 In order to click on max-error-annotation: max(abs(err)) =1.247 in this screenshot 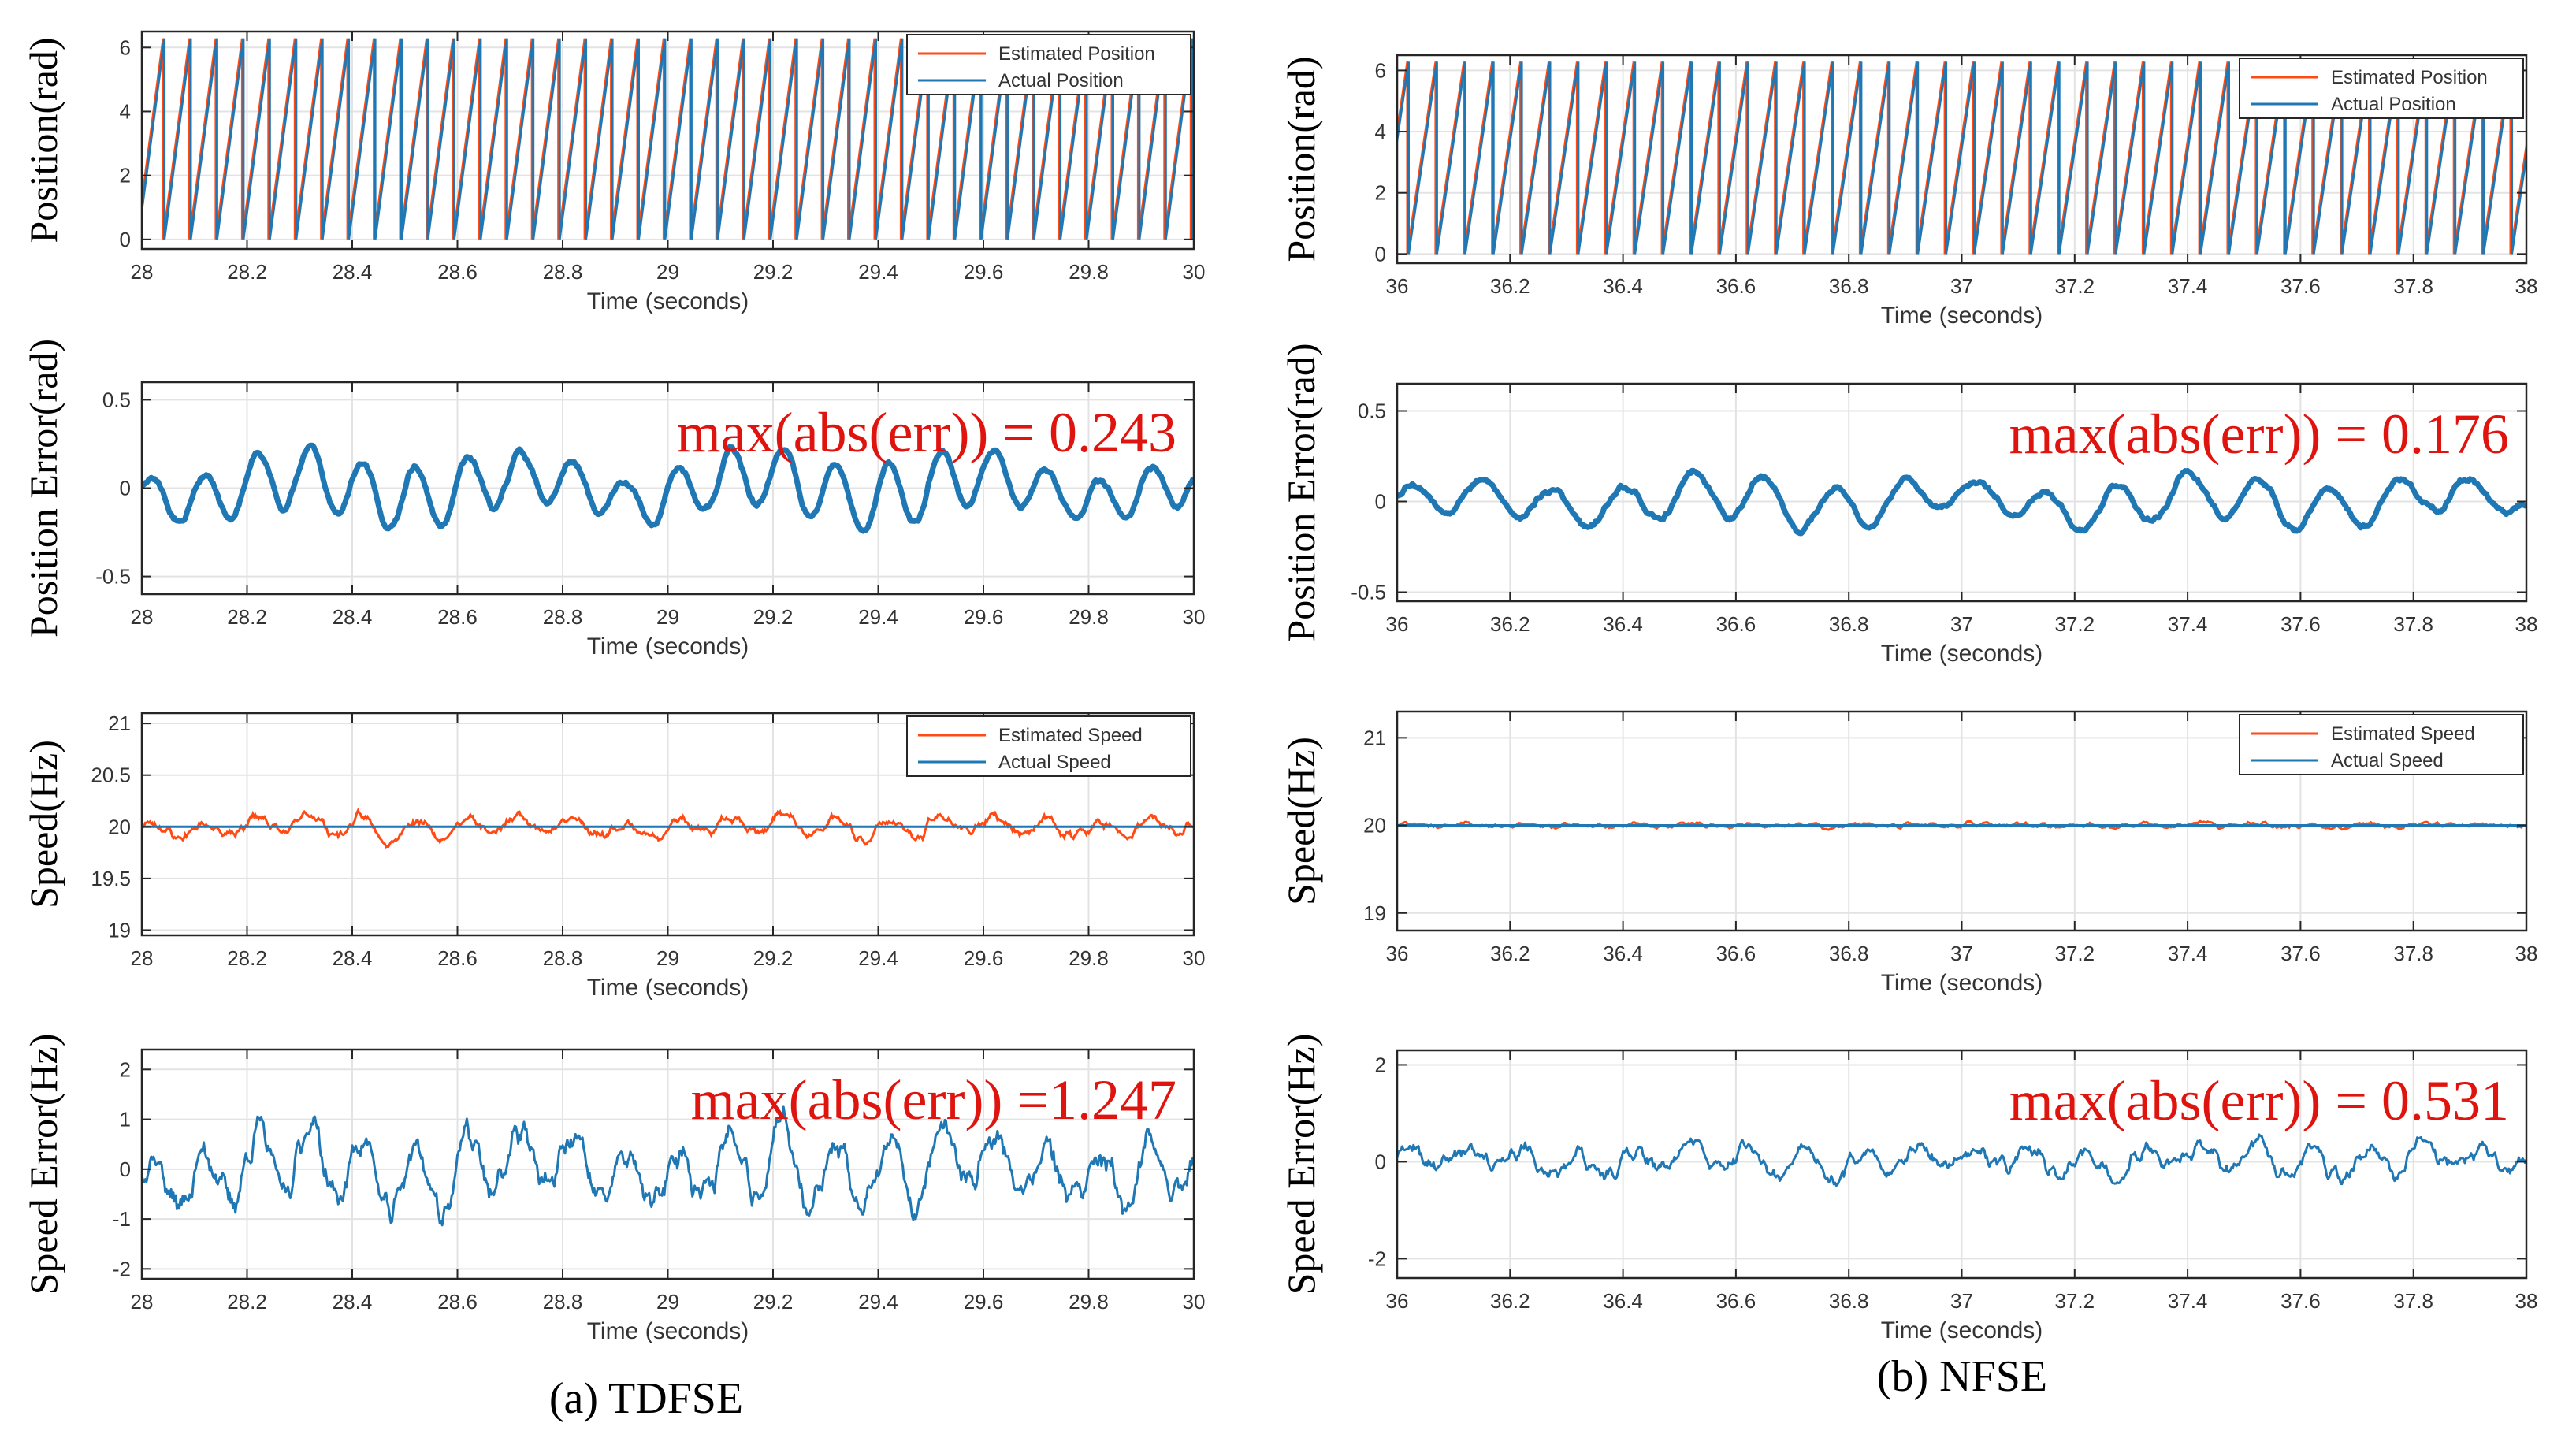, I will do `click(933, 1099)`.